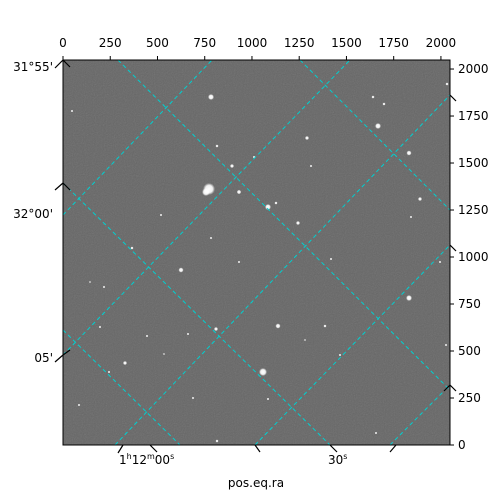 Image resolution: width=500 pixels, height=500 pixels. Describe the element at coordinates (473, 210) in the screenshot. I see `right-axis-tick-label: 1250` at that location.